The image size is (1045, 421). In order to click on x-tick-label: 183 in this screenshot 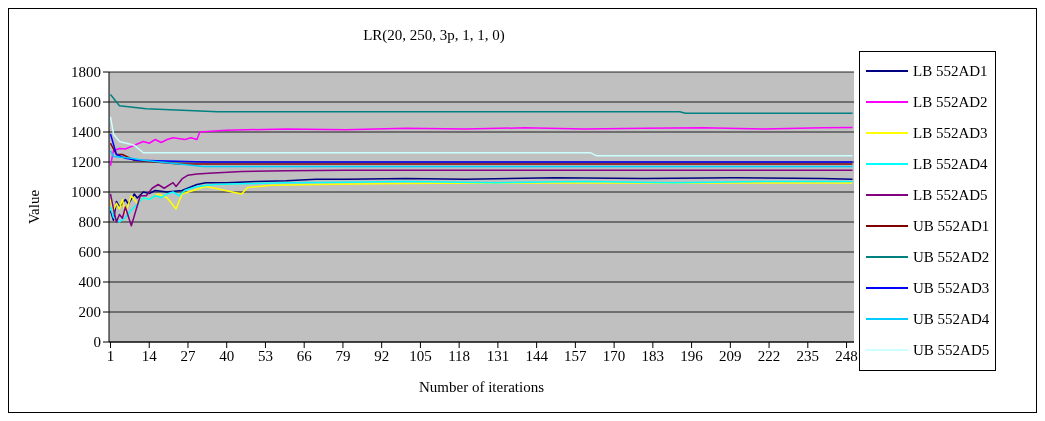, I will do `click(653, 355)`.